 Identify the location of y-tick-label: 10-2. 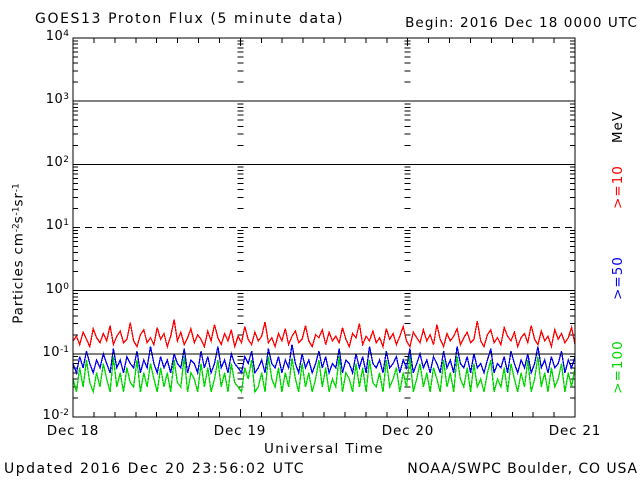
(55, 415).